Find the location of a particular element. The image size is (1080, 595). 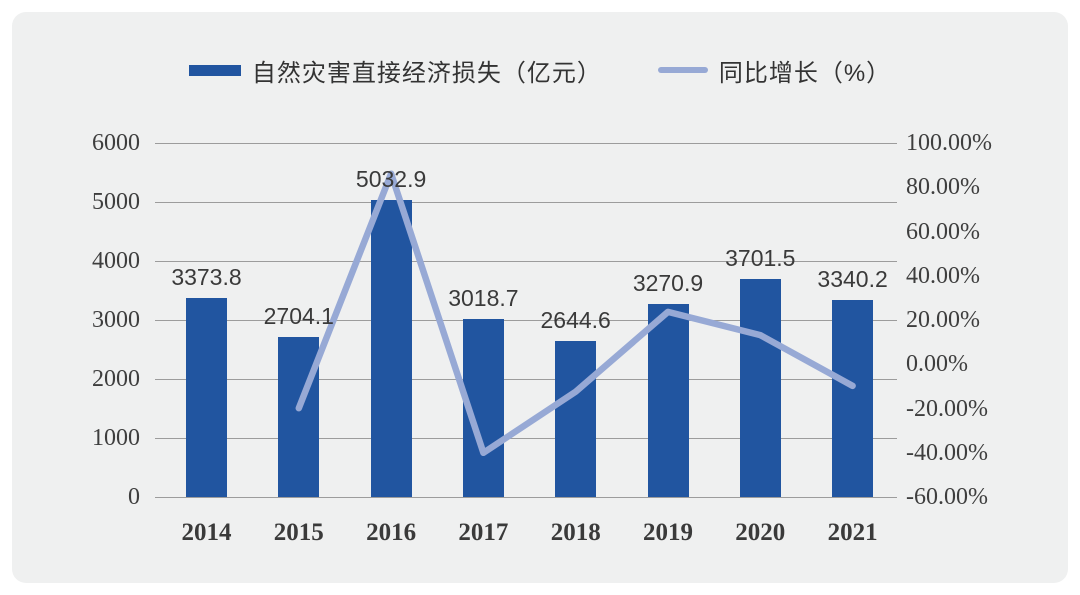

y2-axis-tick-label: 100.00% is located at coordinates (949, 143).